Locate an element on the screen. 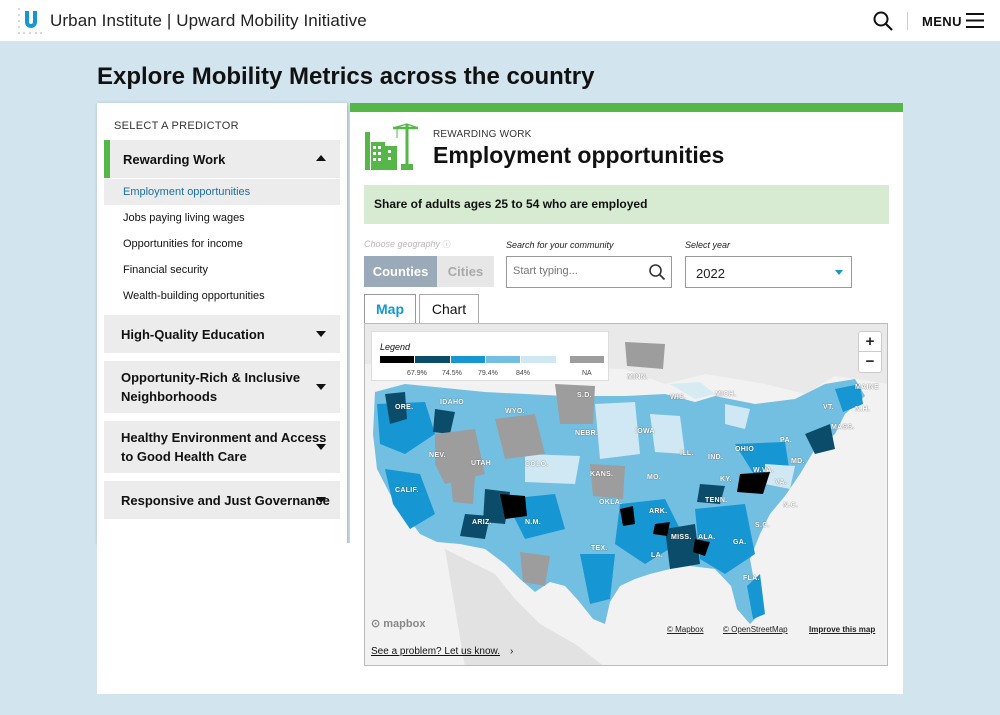 The width and height of the screenshot is (1000, 715). sidebar-item-wealth-building: Wealth-building opportunities is located at coordinates (222, 296).